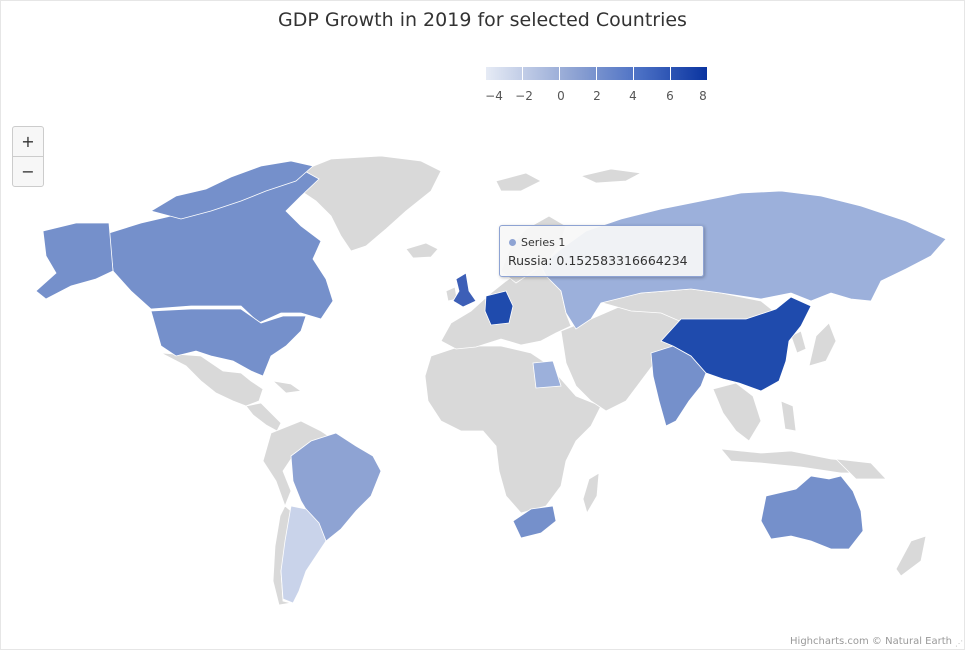 Image resolution: width=965 pixels, height=650 pixels. Describe the element at coordinates (601, 251) in the screenshot. I see `map-tooltip: Series 1 Russia: 0.152583316664234` at that location.